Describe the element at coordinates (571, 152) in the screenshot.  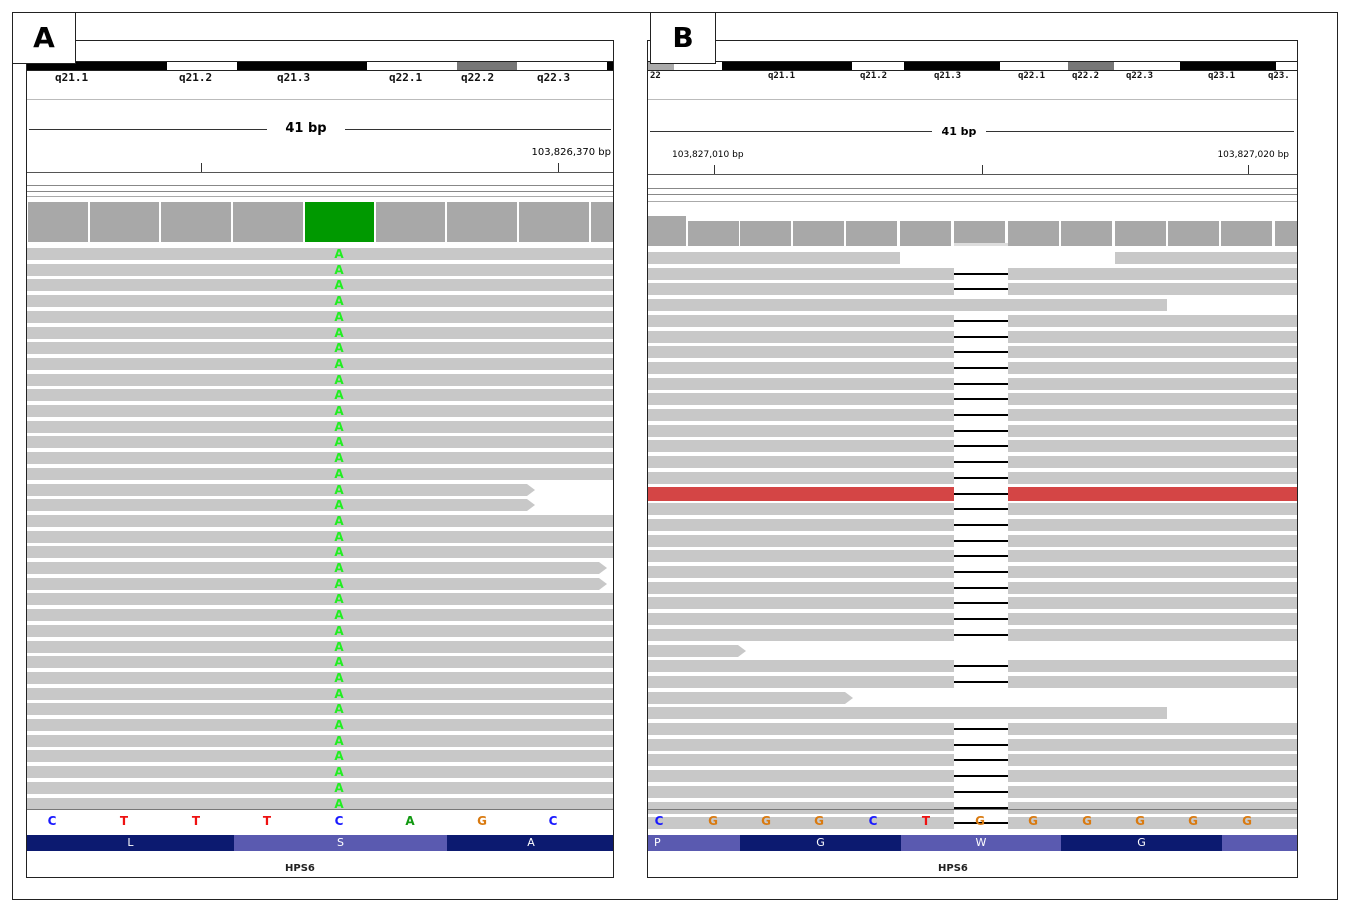
I see `coordinate-label-a: 103,826,370 bp` at that location.